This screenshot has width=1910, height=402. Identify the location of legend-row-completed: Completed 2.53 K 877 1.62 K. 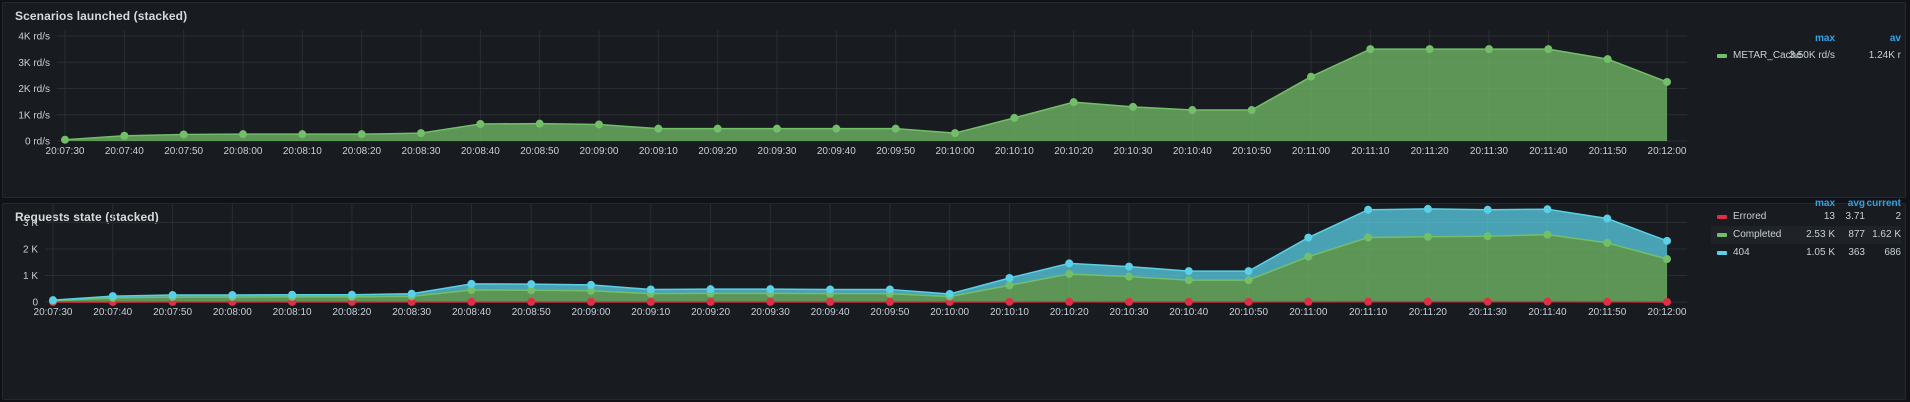
(1806, 235).